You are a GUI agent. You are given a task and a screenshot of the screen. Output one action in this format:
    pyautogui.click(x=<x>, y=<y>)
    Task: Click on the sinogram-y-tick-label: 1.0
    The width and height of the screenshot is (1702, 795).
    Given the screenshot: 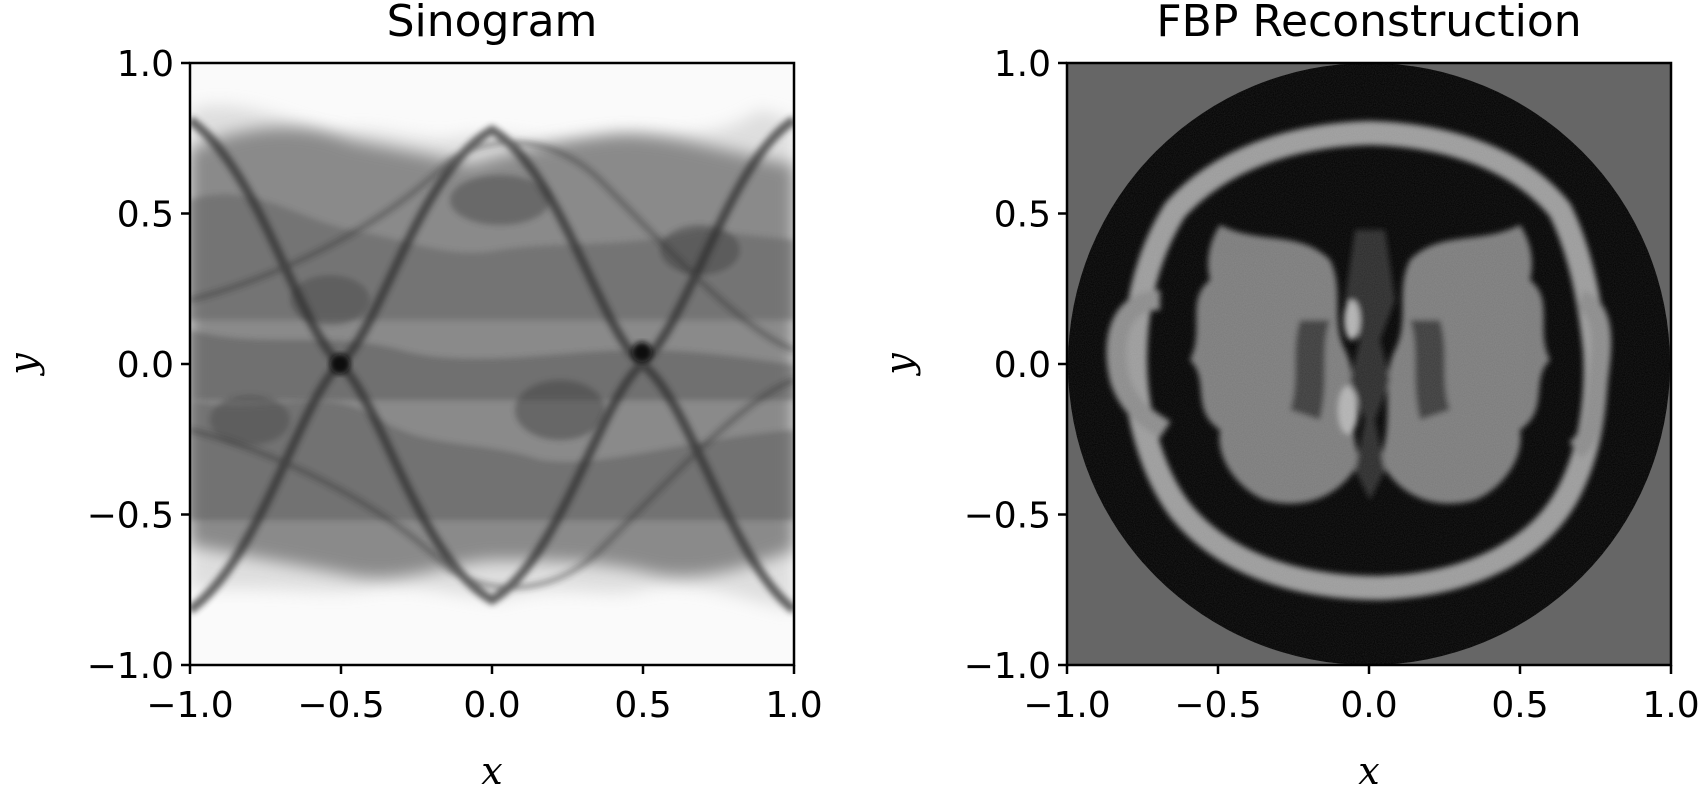 What is the action you would take?
    pyautogui.click(x=145, y=64)
    